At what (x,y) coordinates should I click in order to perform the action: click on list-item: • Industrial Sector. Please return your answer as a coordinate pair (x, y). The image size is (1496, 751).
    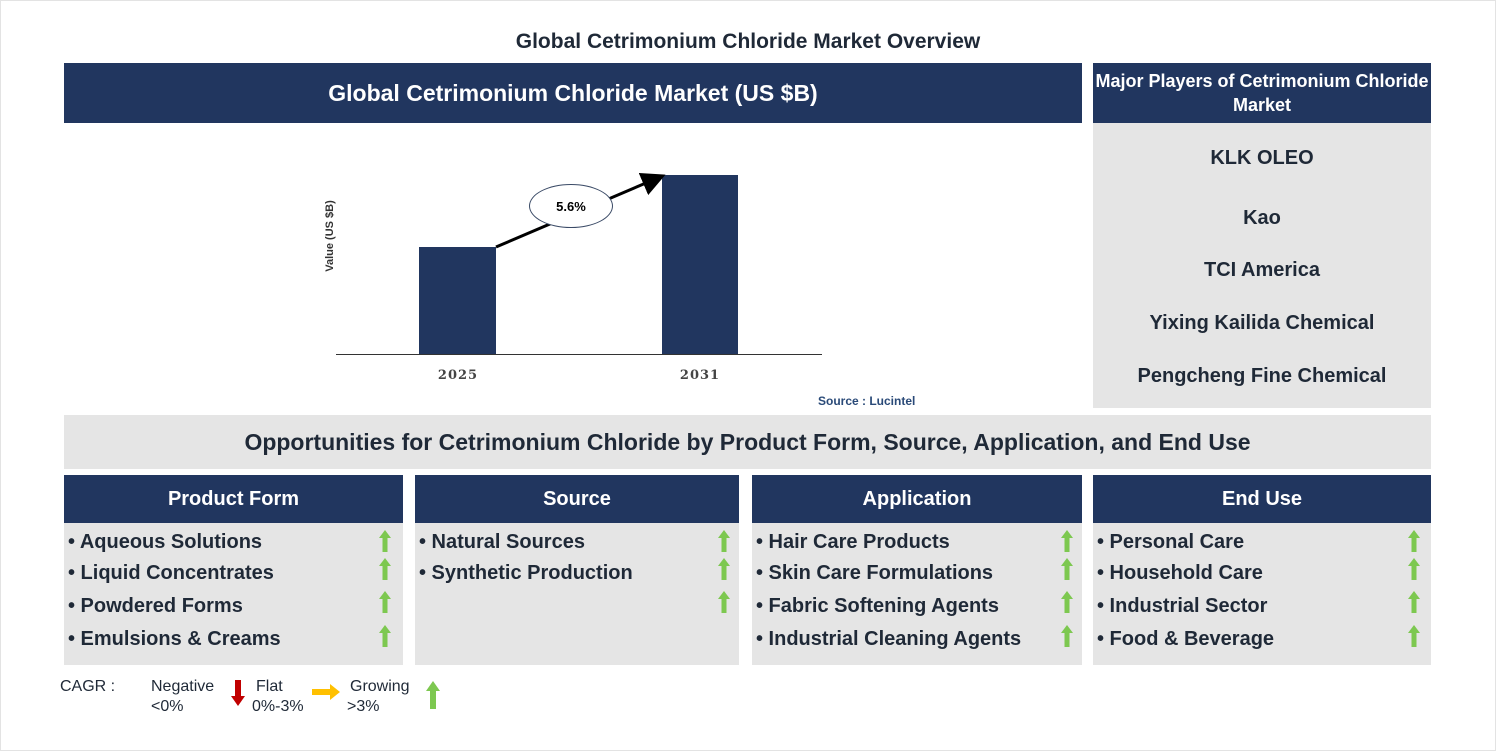
    Looking at the image, I should click on (1182, 606).